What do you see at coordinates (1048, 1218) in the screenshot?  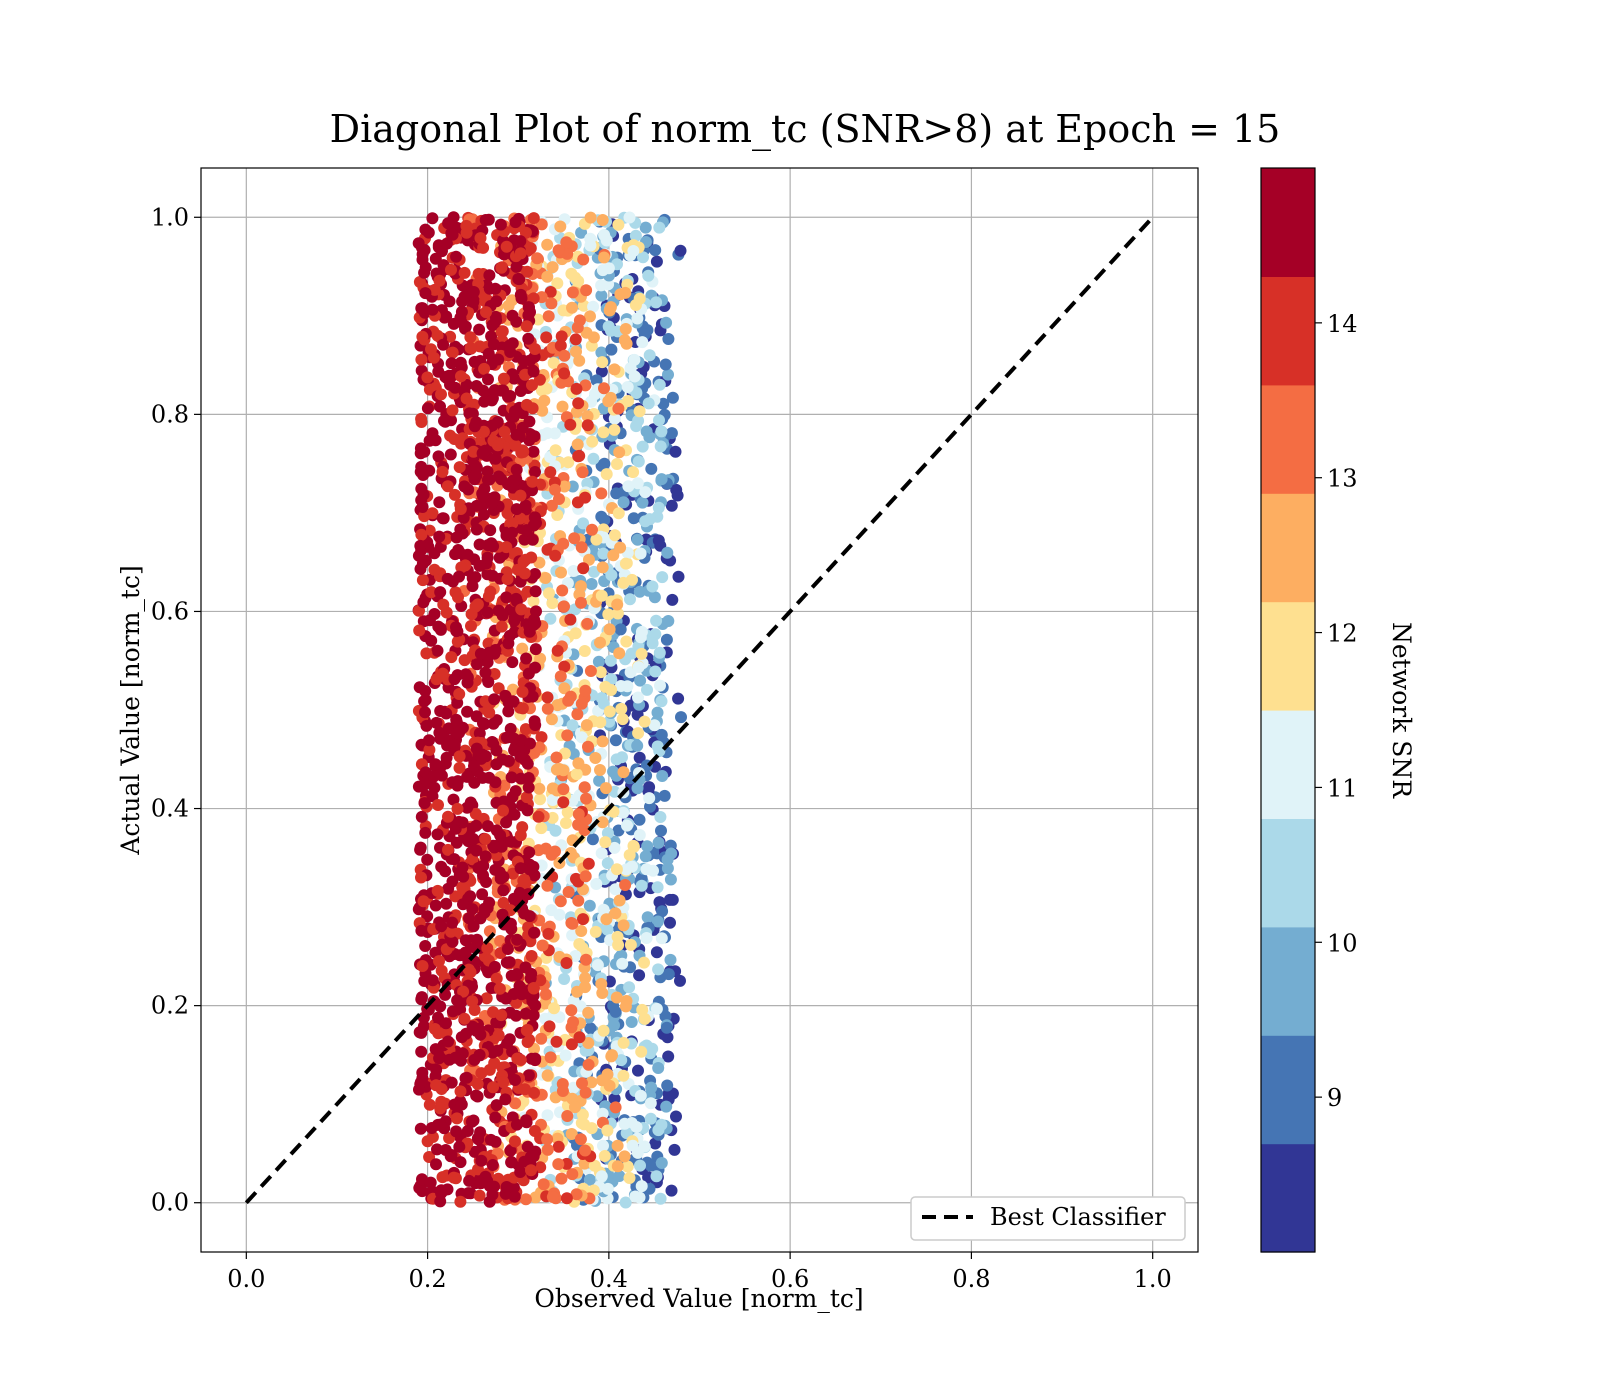 I see `legend-box` at bounding box center [1048, 1218].